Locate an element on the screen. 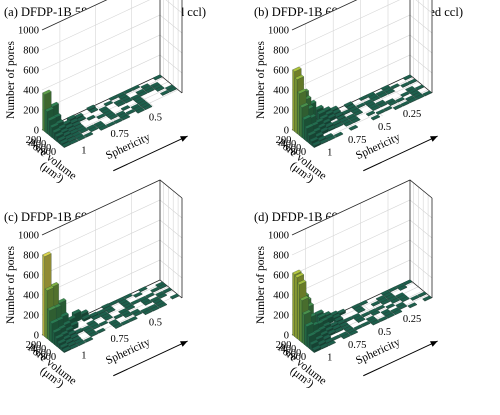 The width and height of the screenshot is (500, 415). z-tick-label: 600 is located at coordinates (31, 276).